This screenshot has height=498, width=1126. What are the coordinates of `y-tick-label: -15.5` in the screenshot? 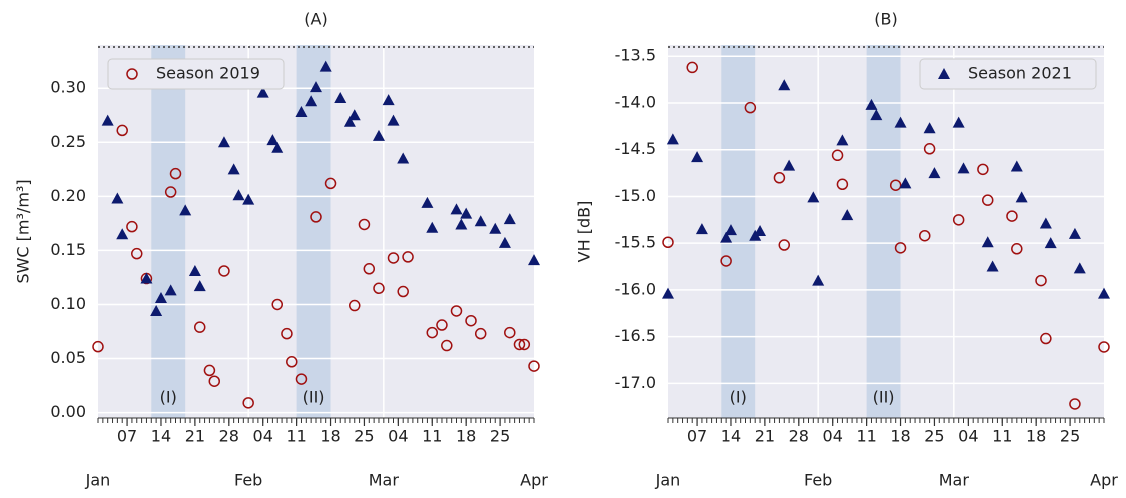 It's located at (635, 242).